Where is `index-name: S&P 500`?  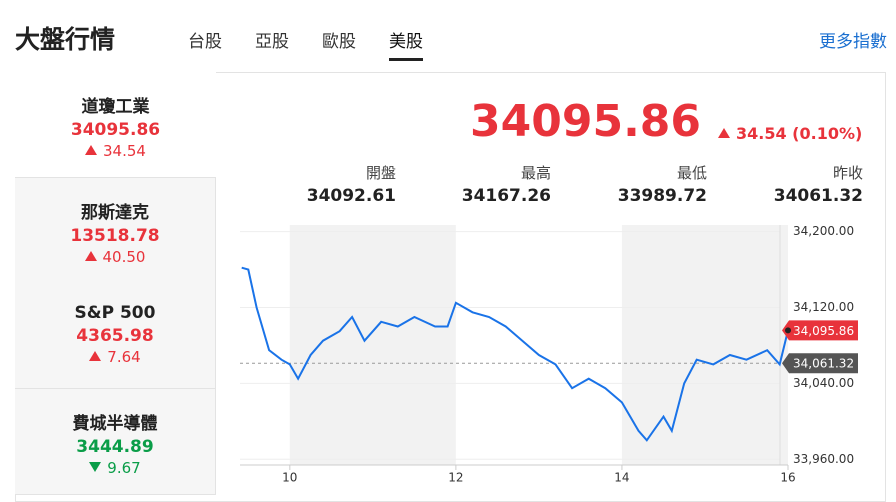
index-name: S&P 500 is located at coordinates (115, 313).